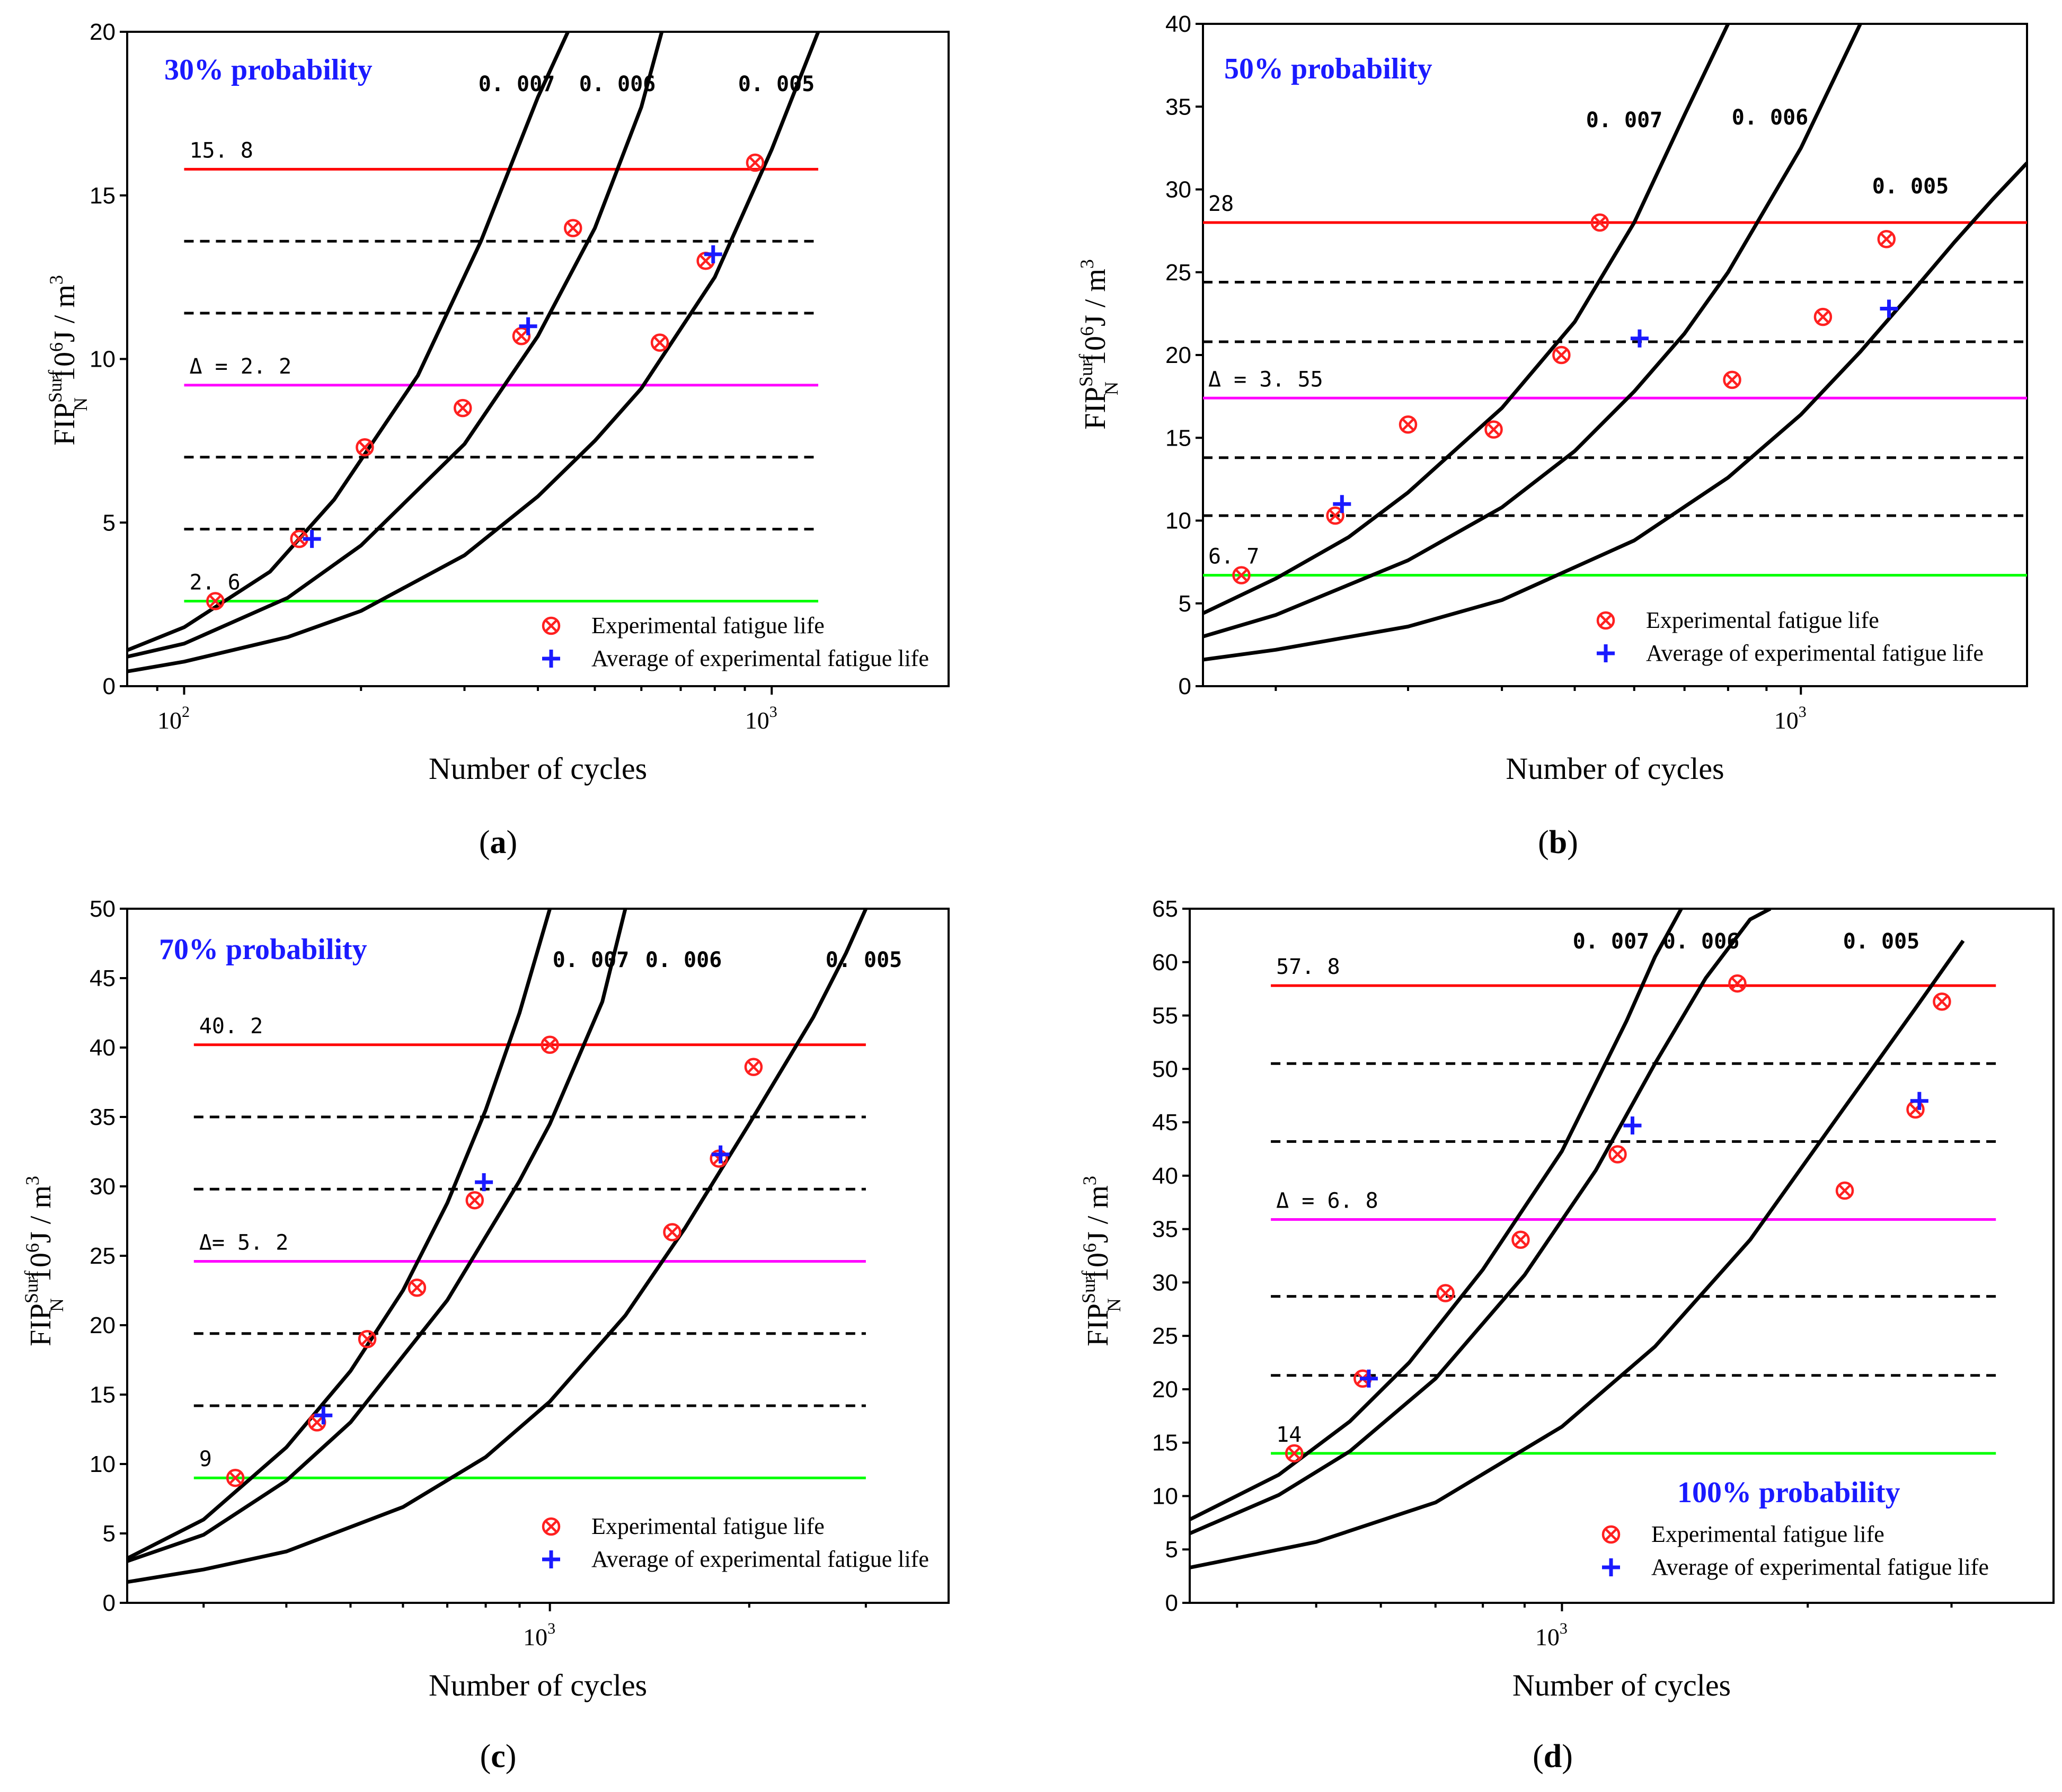 The height and width of the screenshot is (1792, 2062). What do you see at coordinates (1553, 1757) in the screenshot?
I see `panel-sub-label: (d)` at bounding box center [1553, 1757].